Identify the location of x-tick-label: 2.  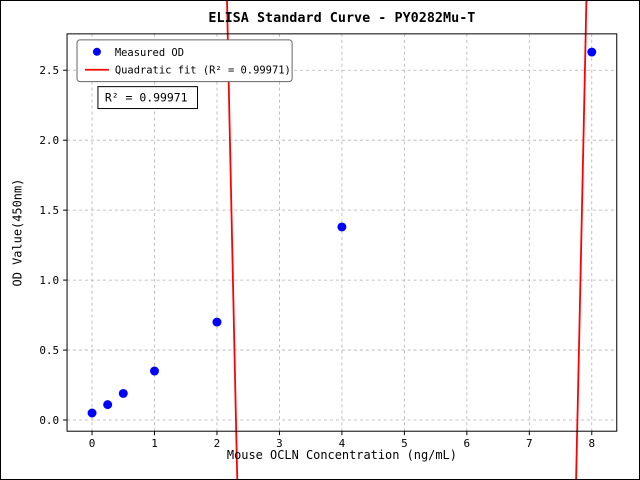
(217, 443).